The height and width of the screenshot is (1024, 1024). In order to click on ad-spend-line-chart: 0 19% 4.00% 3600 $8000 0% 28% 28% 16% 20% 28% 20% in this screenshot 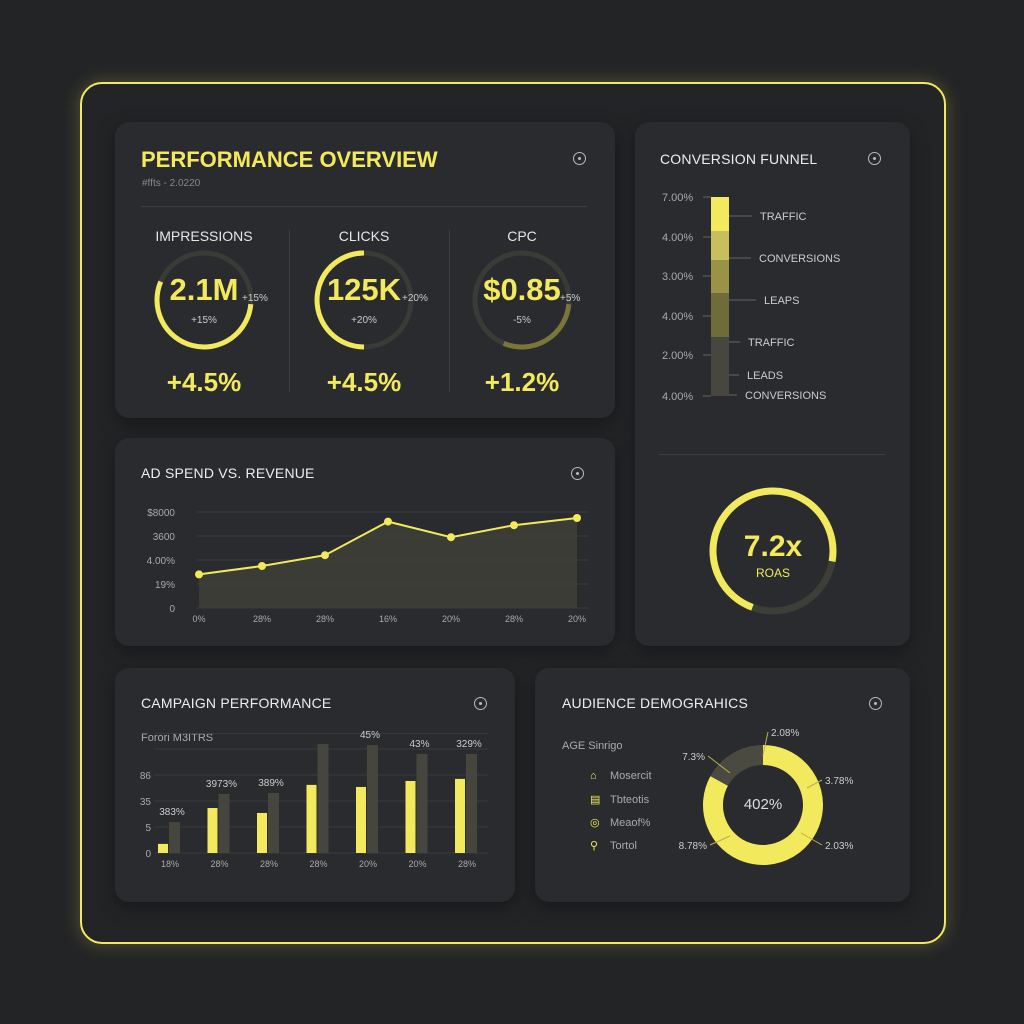, I will do `click(368, 566)`.